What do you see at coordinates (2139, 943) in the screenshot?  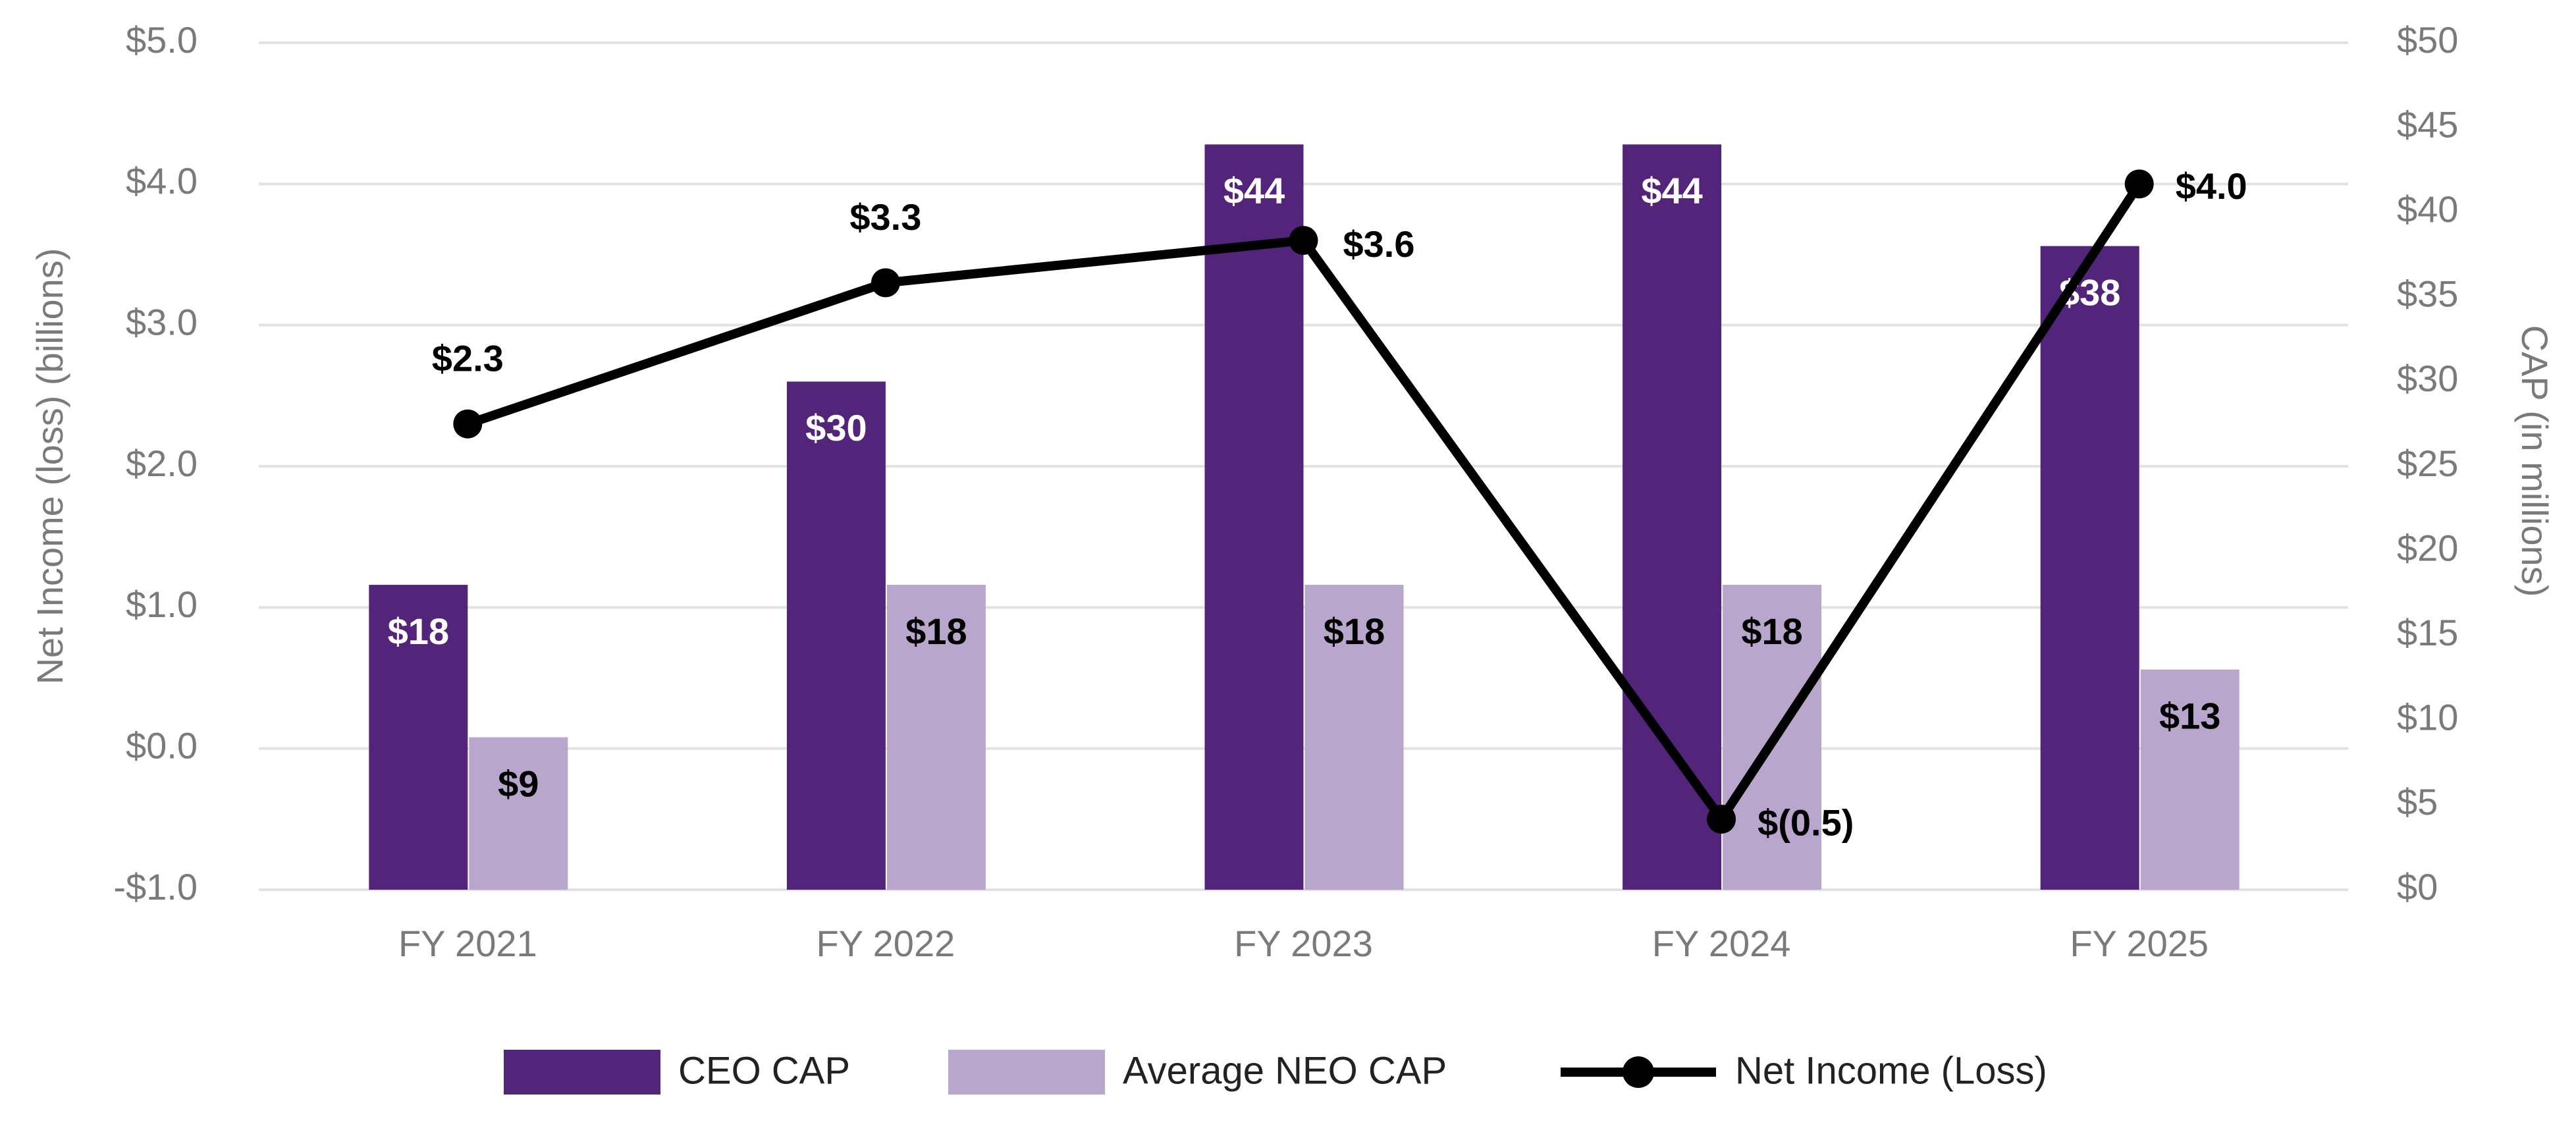 I see `x-tick-label: FY 2025` at bounding box center [2139, 943].